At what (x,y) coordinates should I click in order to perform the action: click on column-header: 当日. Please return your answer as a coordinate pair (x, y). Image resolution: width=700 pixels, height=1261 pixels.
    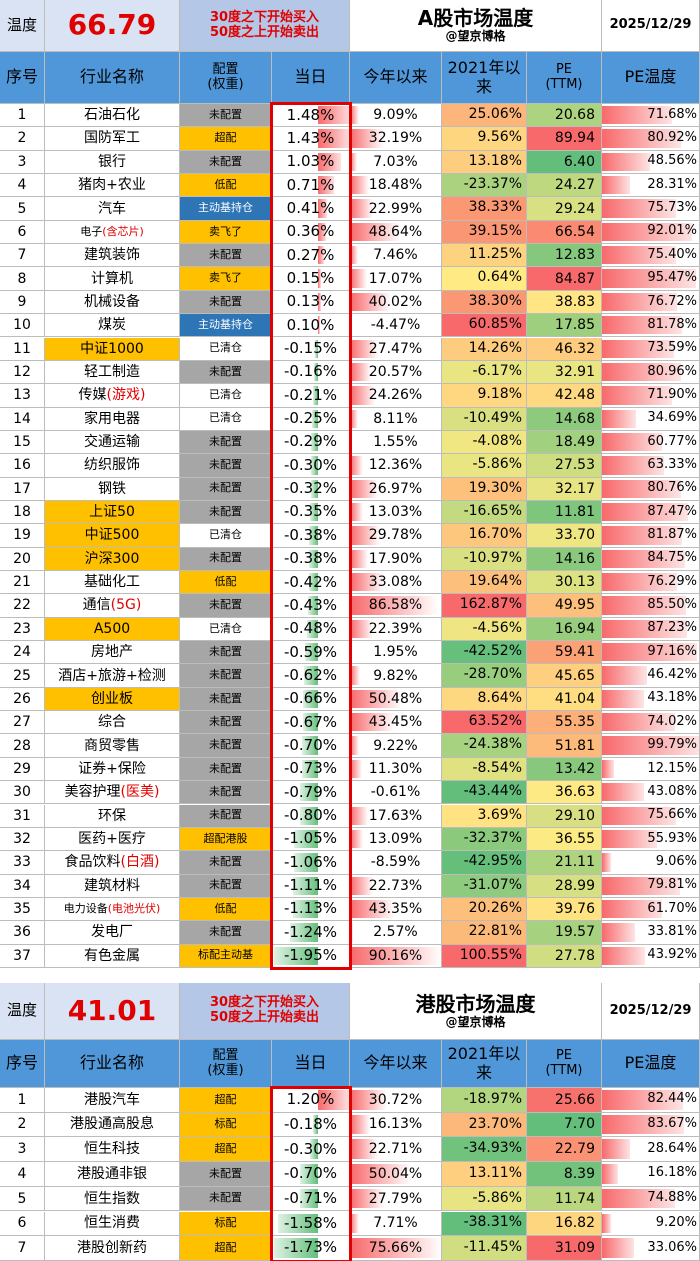
    Looking at the image, I should click on (310, 77).